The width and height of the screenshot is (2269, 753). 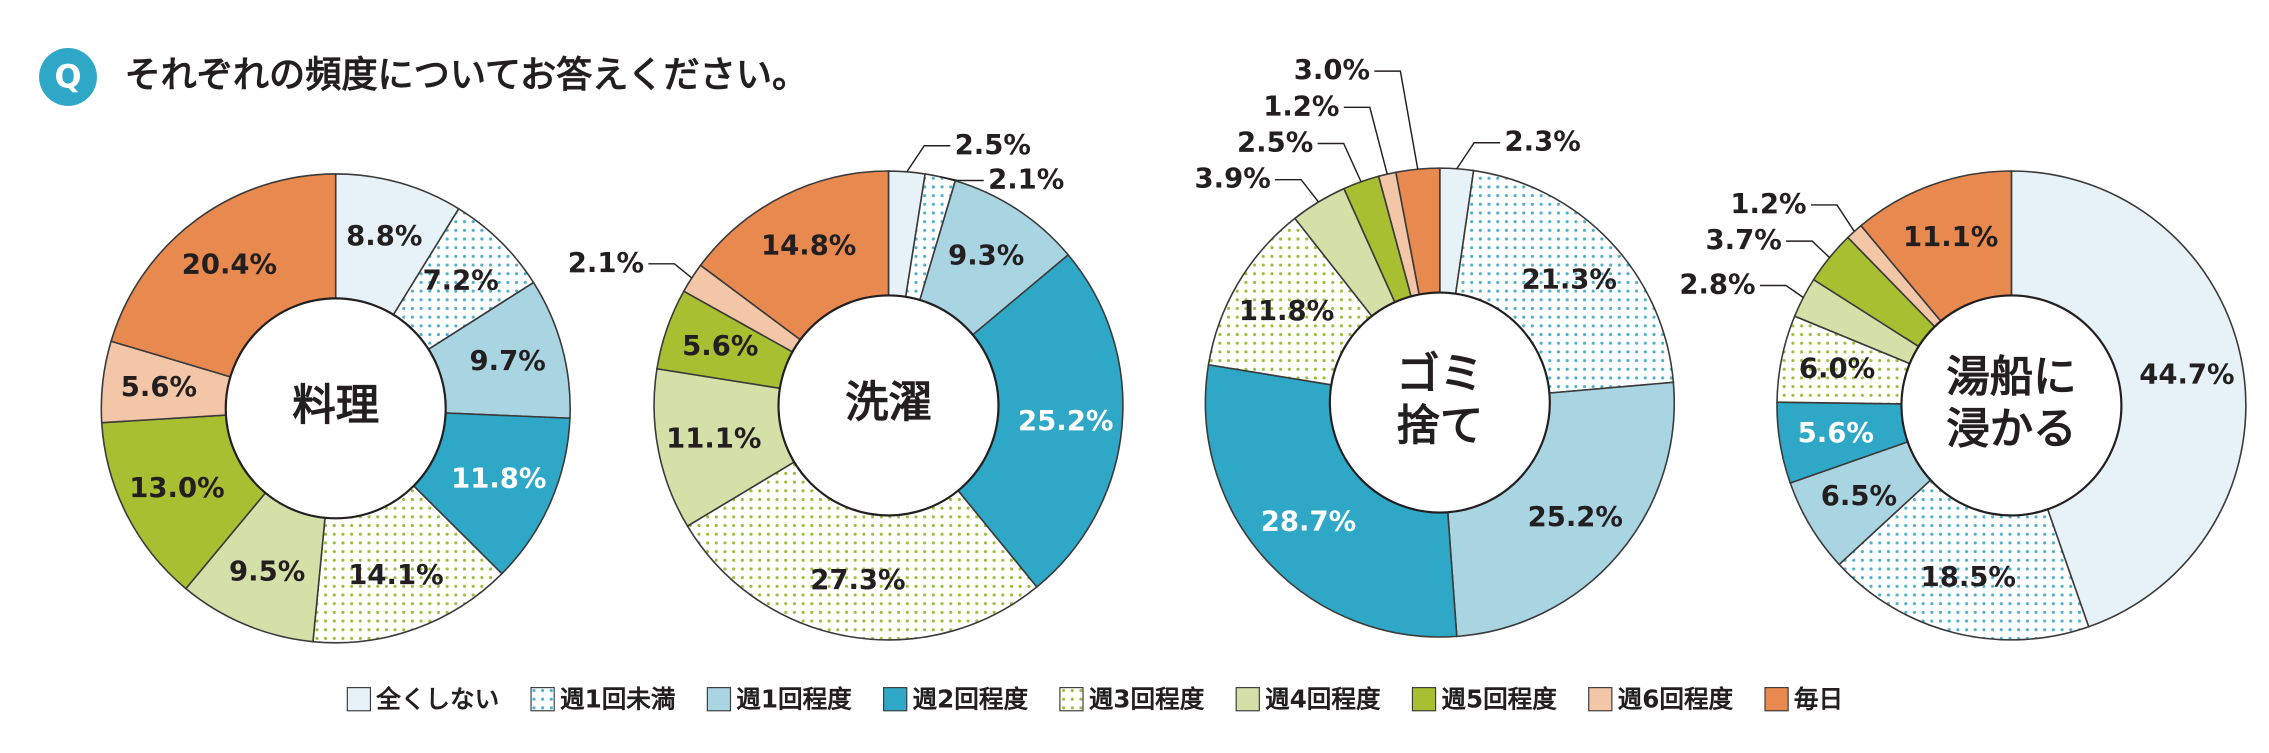 What do you see at coordinates (618, 699) in the screenshot?
I see `legend-label: 週1回未満` at bounding box center [618, 699].